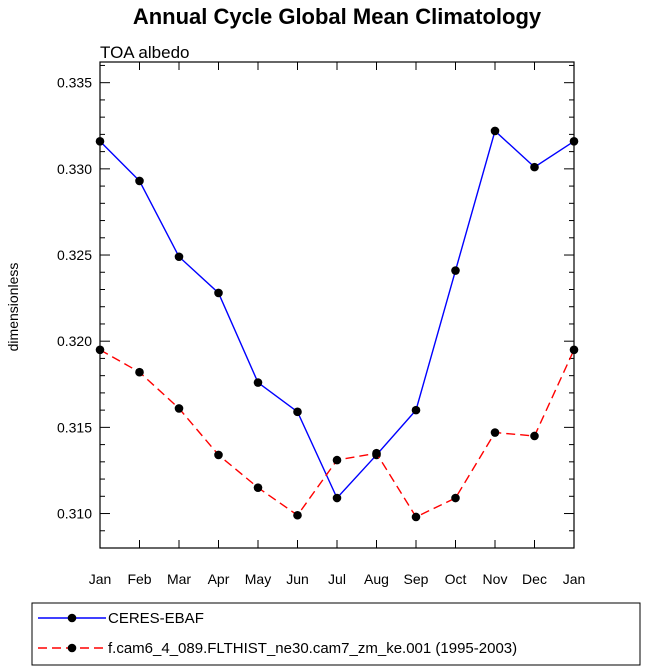 The height and width of the screenshot is (672, 648). Describe the element at coordinates (297, 579) in the screenshot. I see `x-tick-label: Jun` at that location.